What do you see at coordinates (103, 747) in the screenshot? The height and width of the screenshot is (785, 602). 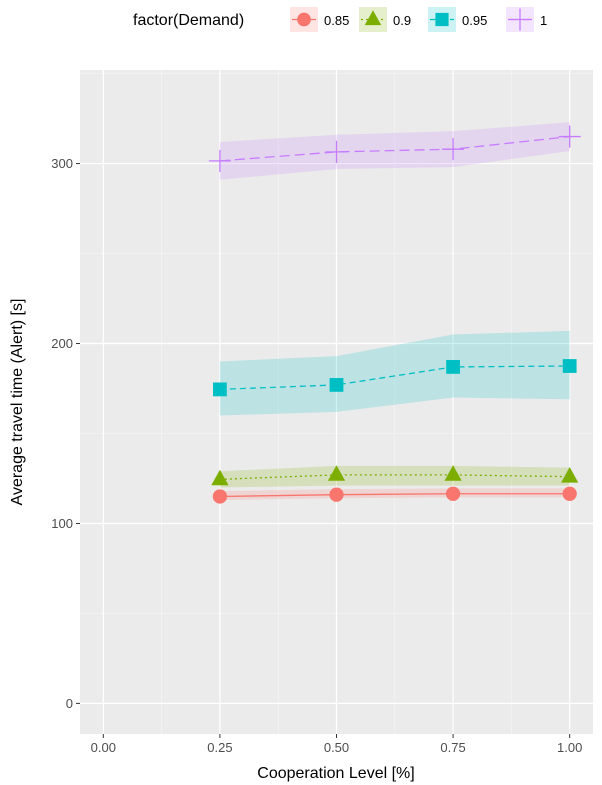 I see `x-tick-label: 0.00` at bounding box center [103, 747].